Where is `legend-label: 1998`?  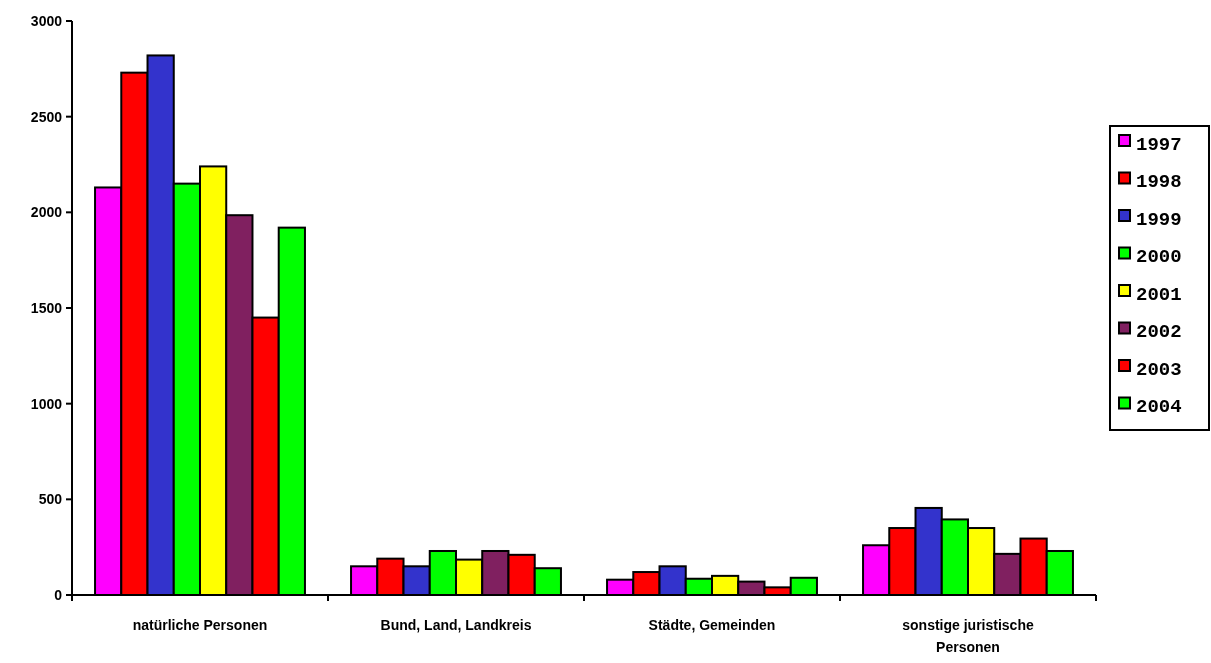
legend-label: 1998 is located at coordinates (1159, 182).